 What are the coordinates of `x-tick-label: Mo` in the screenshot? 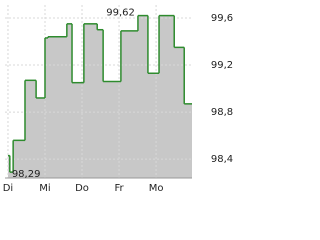 It's located at (156, 188).